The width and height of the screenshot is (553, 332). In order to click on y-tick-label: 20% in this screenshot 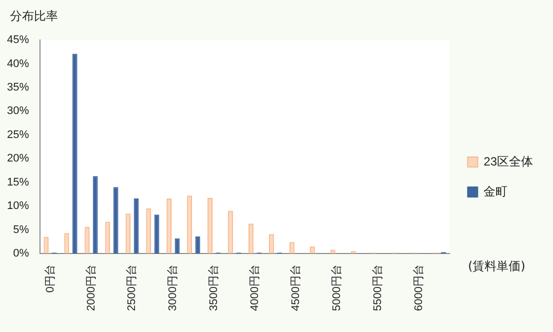, I will do `click(18, 158)`.